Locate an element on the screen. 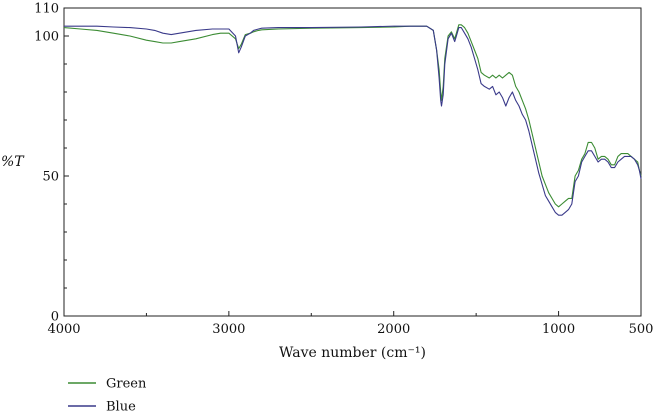  x-tick-label: 2000 is located at coordinates (393, 329).